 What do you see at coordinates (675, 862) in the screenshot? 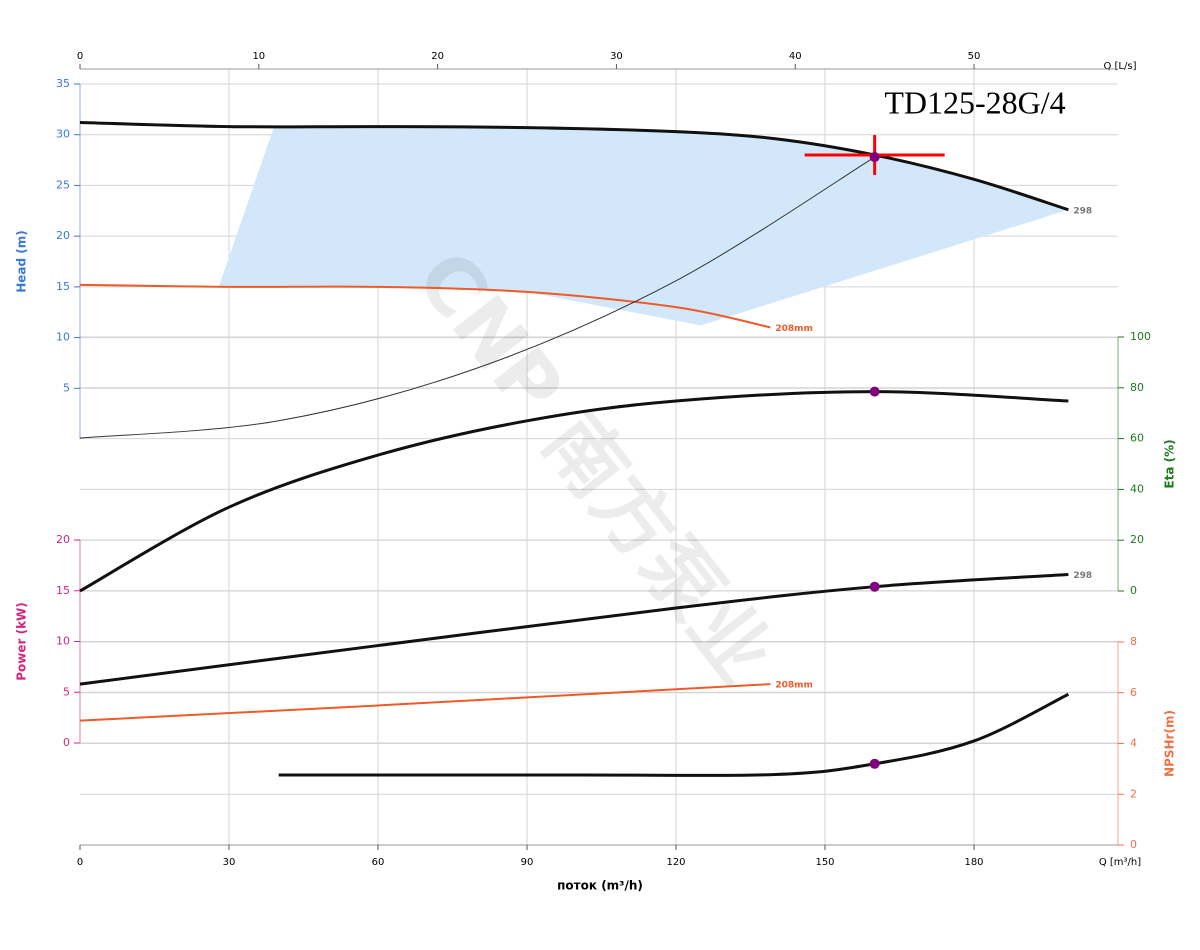
I see `x-tick-label: 120` at bounding box center [675, 862].